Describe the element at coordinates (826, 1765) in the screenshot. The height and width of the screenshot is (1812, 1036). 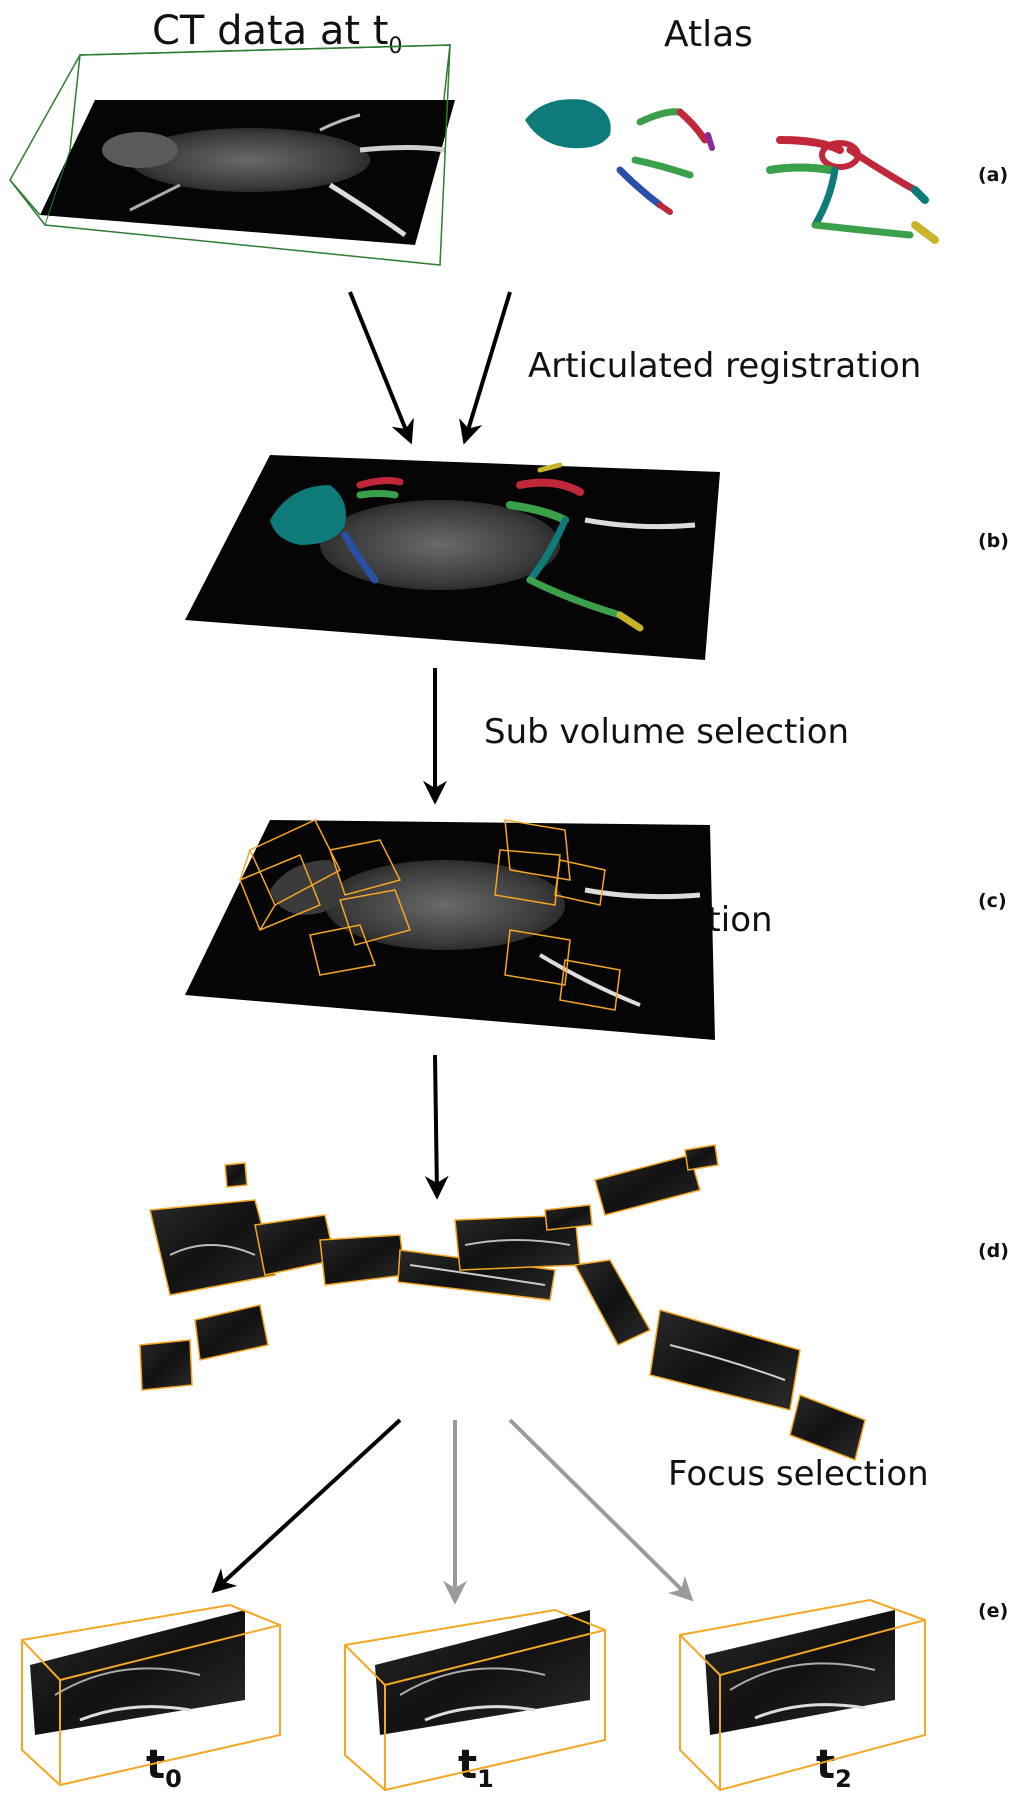
I see `timepoint-t2-base: t` at that location.